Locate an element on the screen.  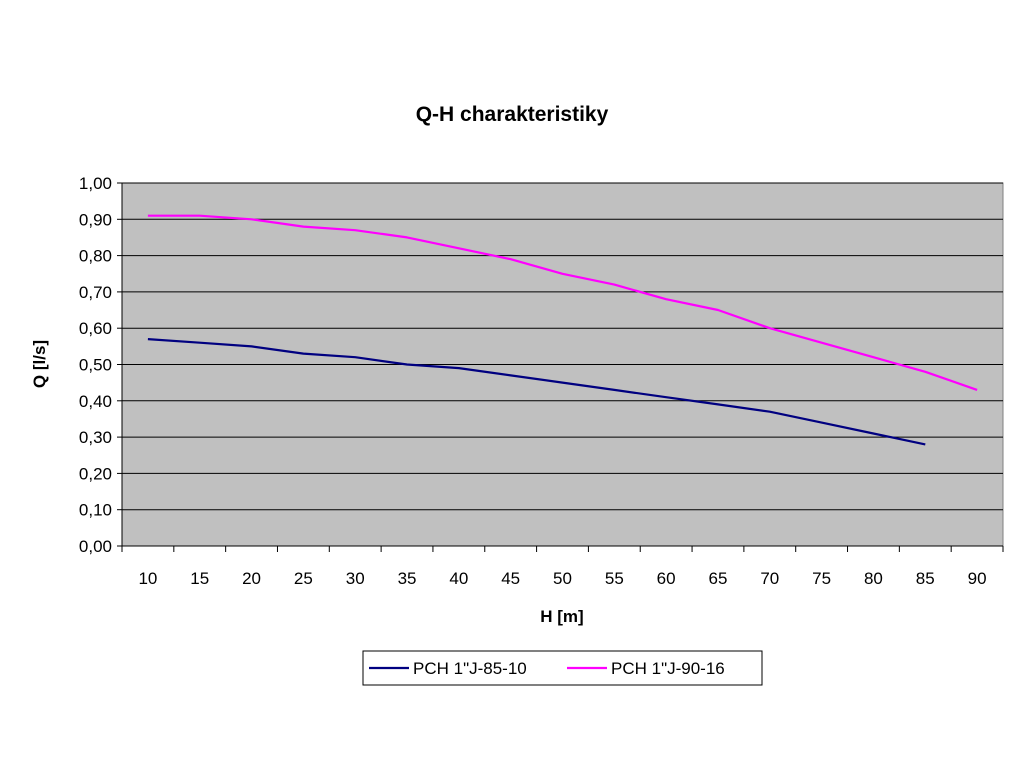
legend-label-1: PCH 1"J-85-10 is located at coordinates (470, 668).